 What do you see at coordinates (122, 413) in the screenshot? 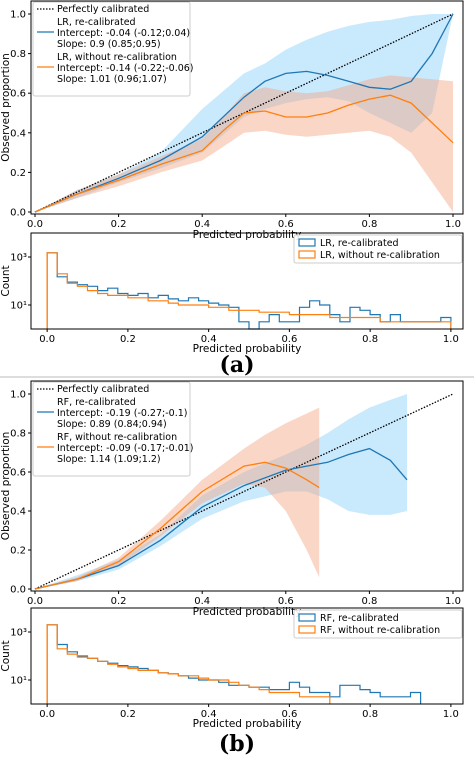
I see `legend-detail: Intercept: -0.19 (-0.27;-0.1)` at bounding box center [122, 413].